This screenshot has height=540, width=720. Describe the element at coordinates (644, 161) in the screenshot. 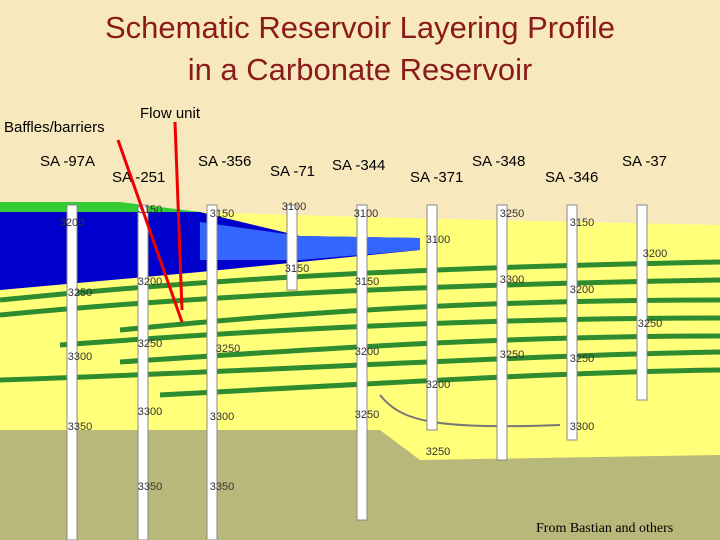

I see `well-name: SA -37` at that location.